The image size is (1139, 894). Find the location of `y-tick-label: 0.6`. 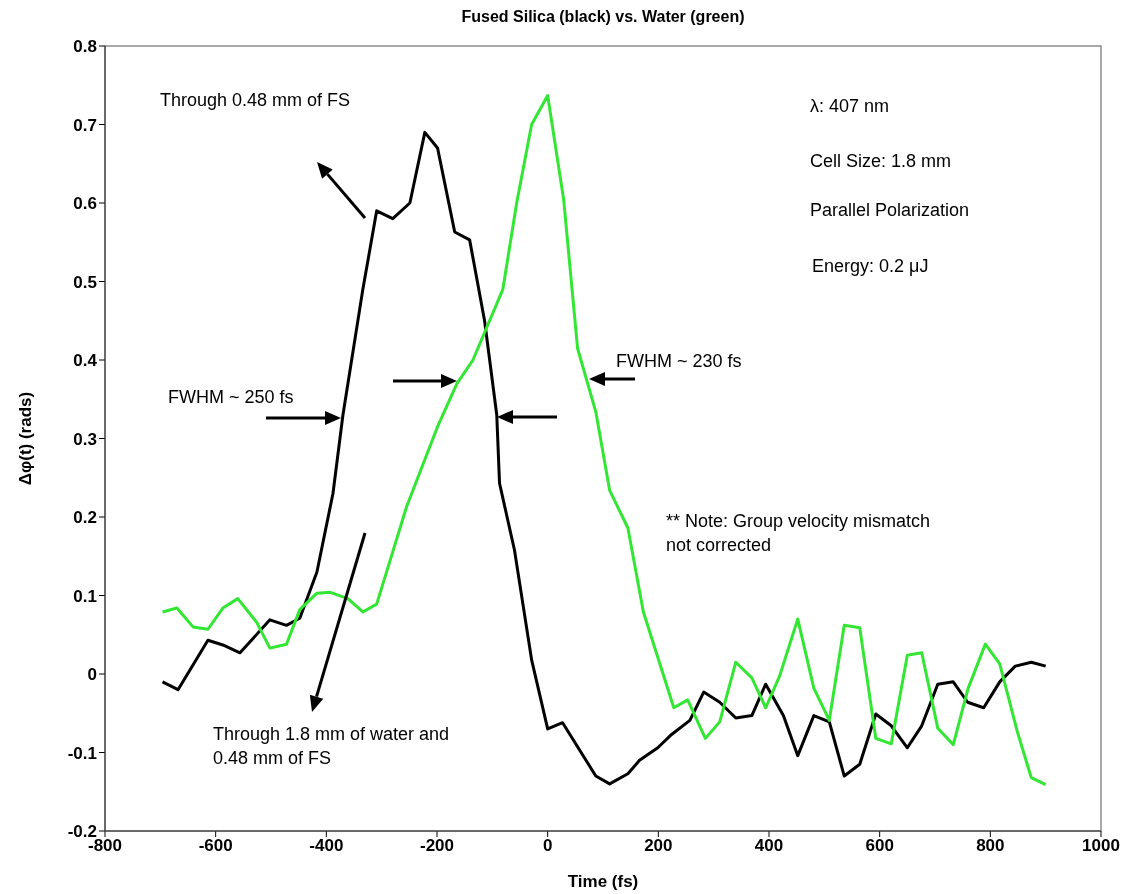

y-tick-label: 0.6 is located at coordinates (85, 204).